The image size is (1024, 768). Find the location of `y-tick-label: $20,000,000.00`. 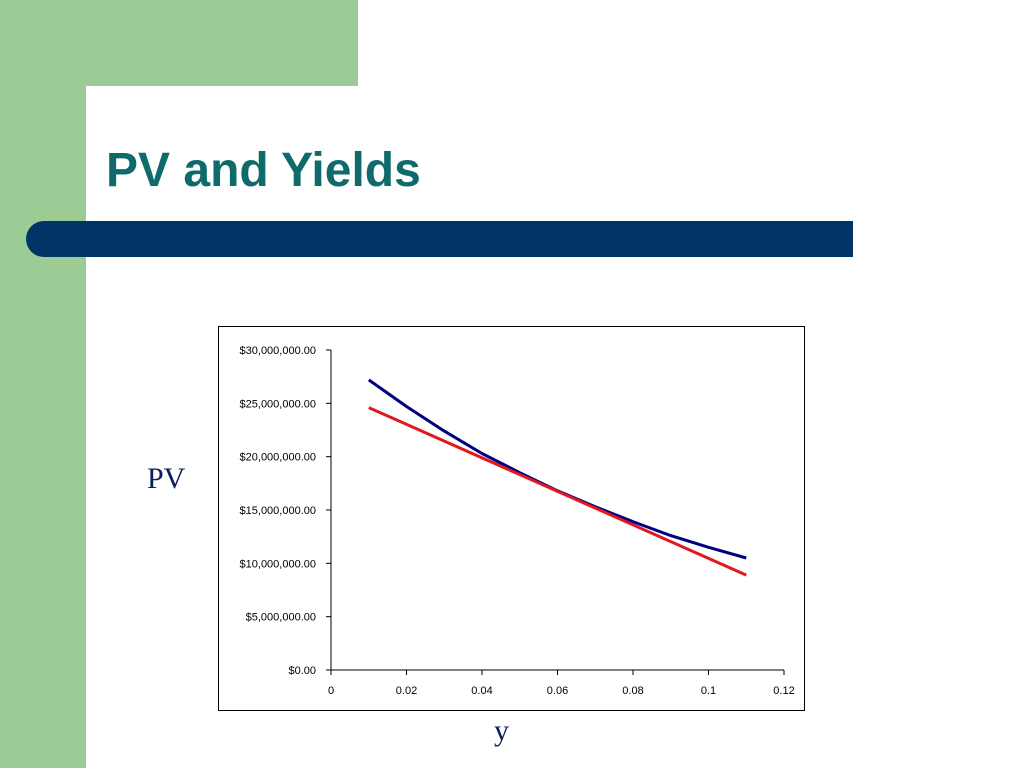

y-tick-label: $20,000,000.00 is located at coordinates (278, 458).